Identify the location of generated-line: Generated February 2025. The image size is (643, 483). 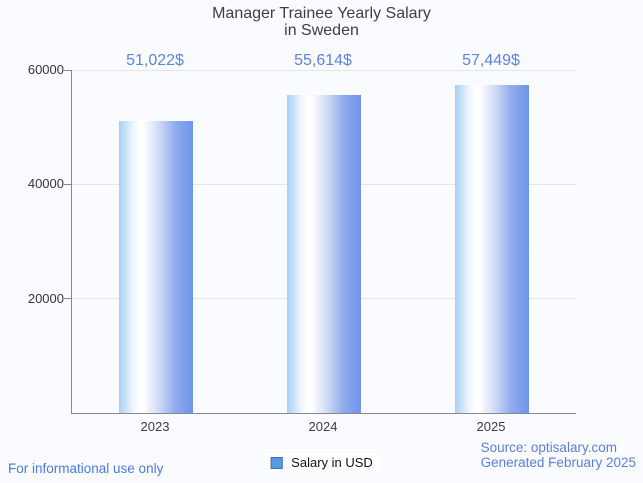
(558, 462).